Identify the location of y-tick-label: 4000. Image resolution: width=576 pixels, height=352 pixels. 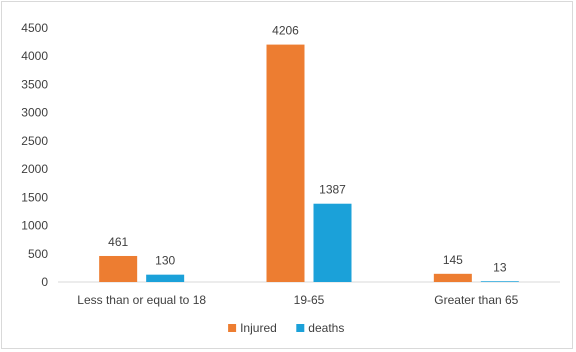
(34, 56).